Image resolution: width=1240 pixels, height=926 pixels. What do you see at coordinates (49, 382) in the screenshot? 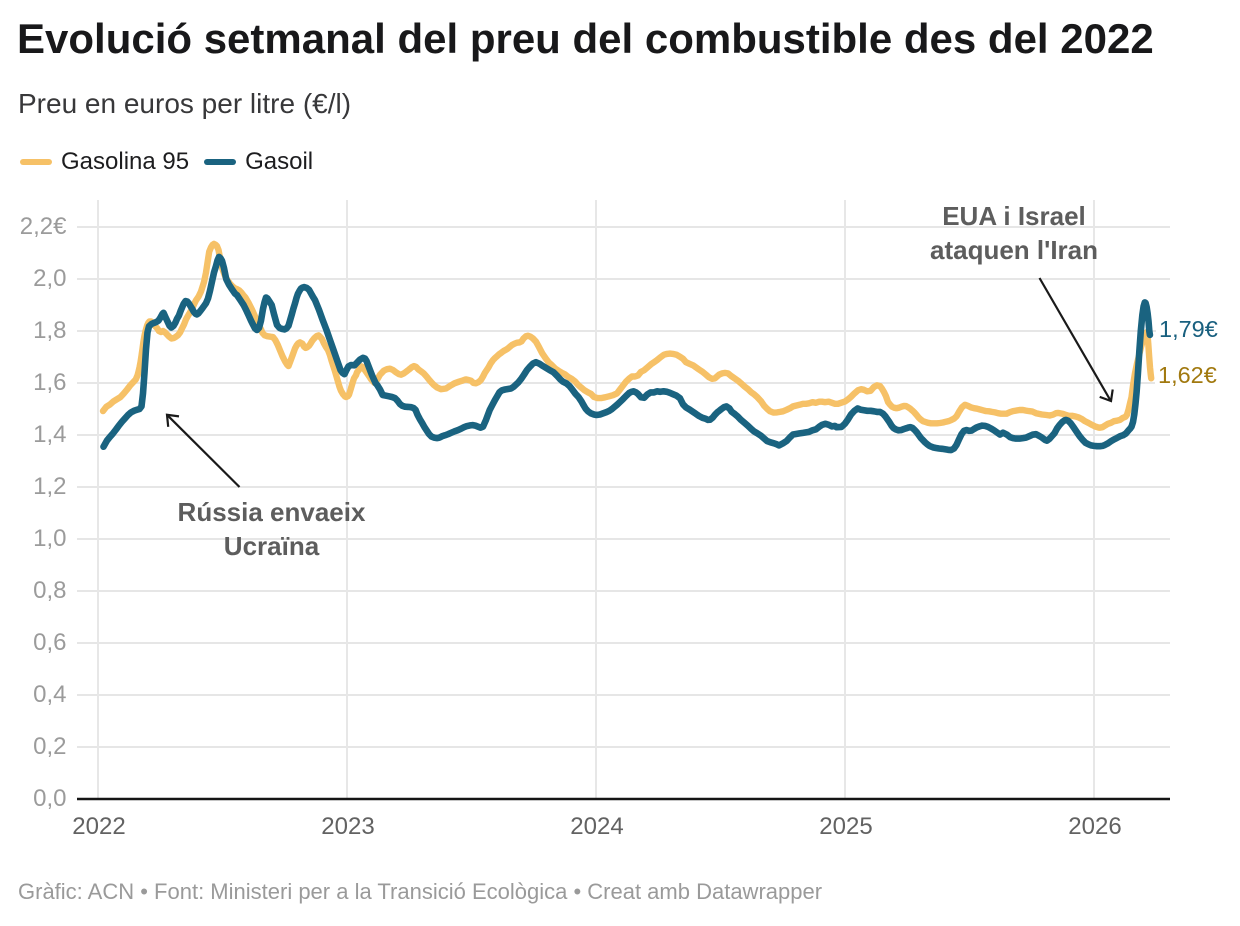
I see `svg-text: 1,6` at bounding box center [49, 382].